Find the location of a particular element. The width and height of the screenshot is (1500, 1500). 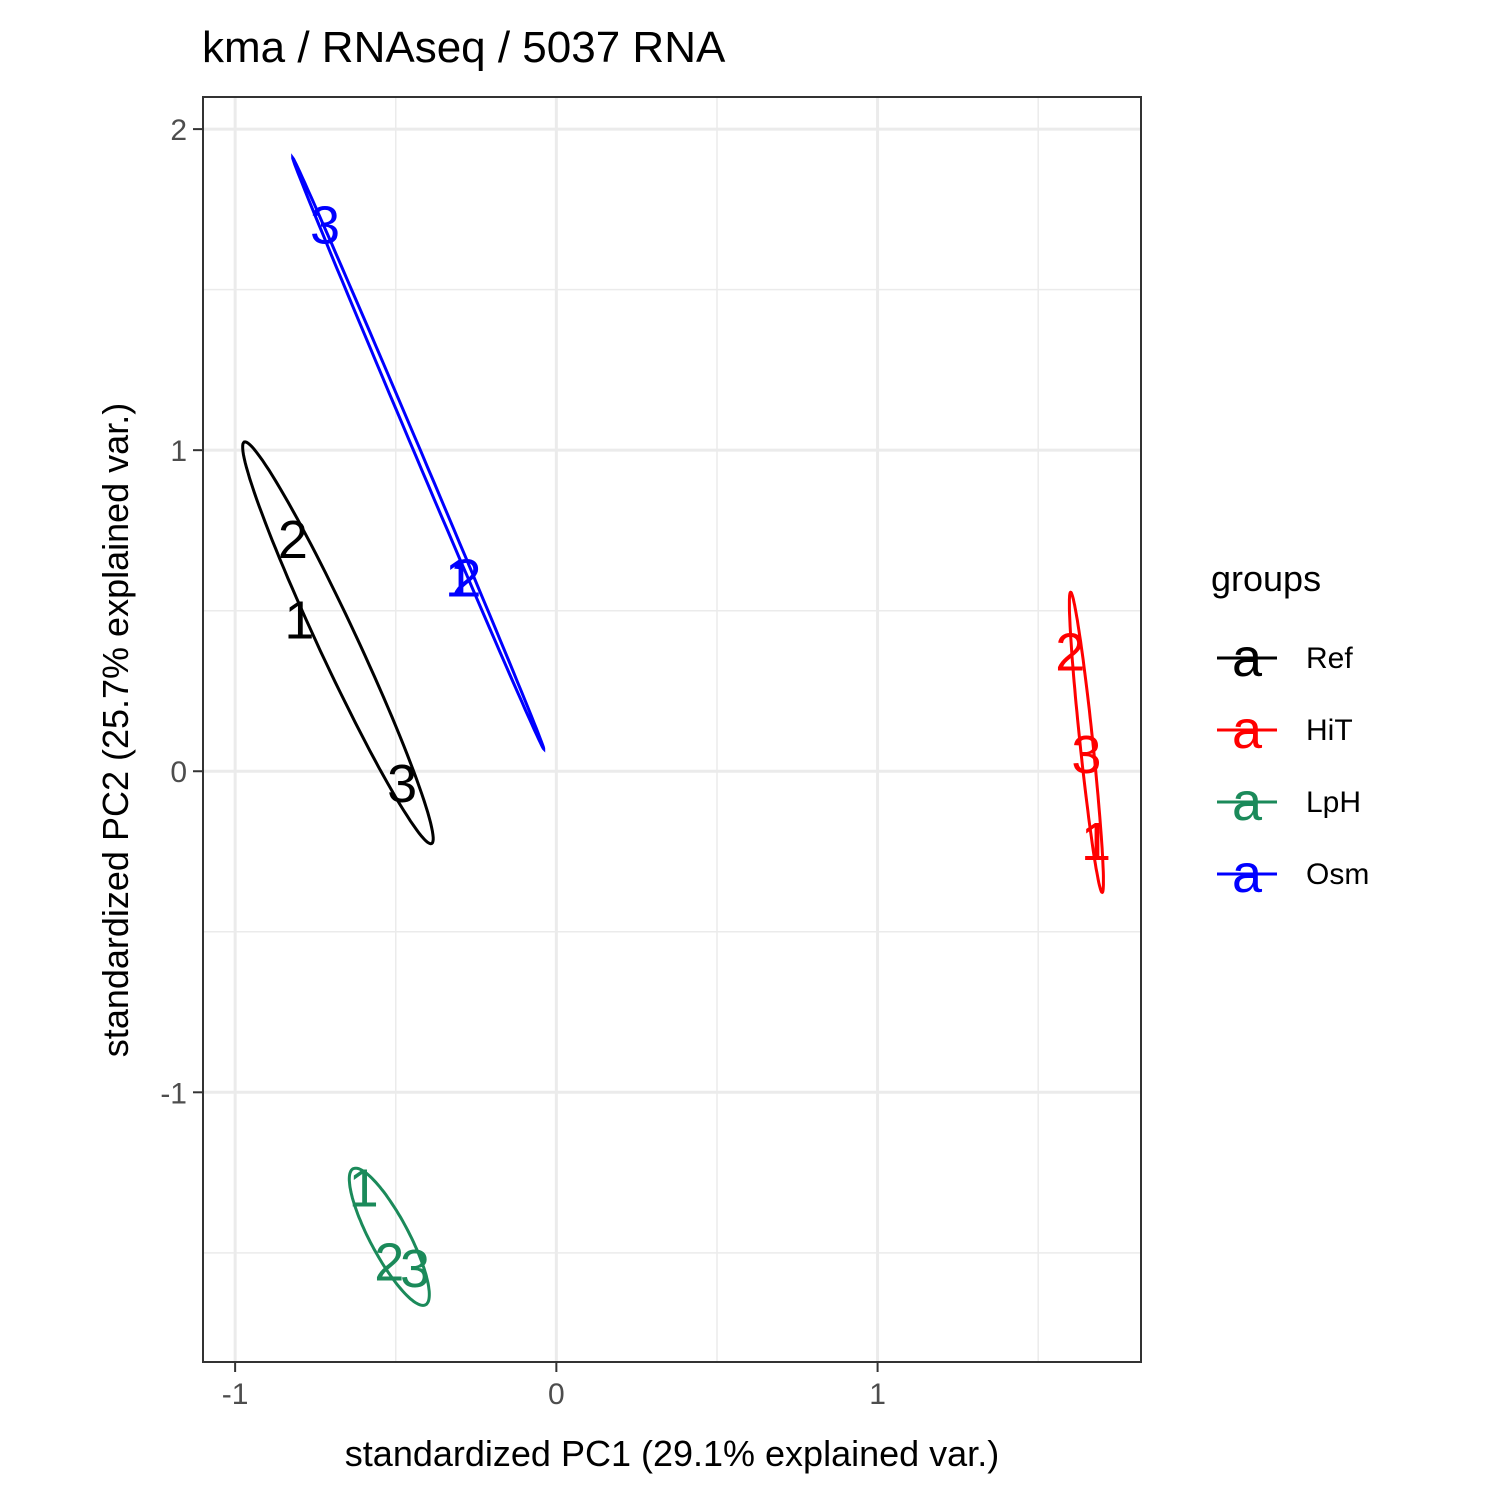

x-tick-label: -1 is located at coordinates (235, 1394).